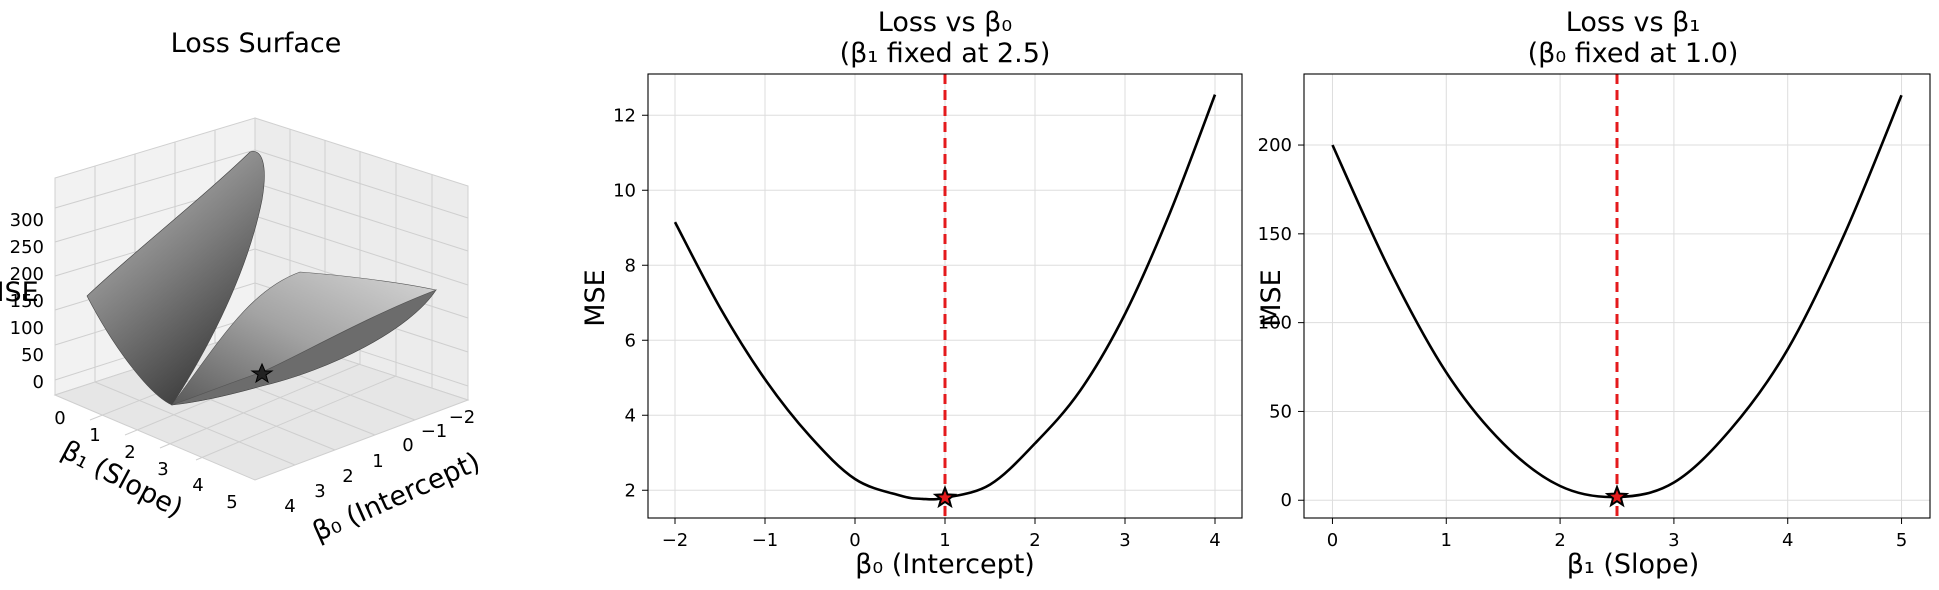 The height and width of the screenshot is (590, 1939). What do you see at coordinates (27, 274) in the screenshot?
I see `z-tick: 200` at bounding box center [27, 274].